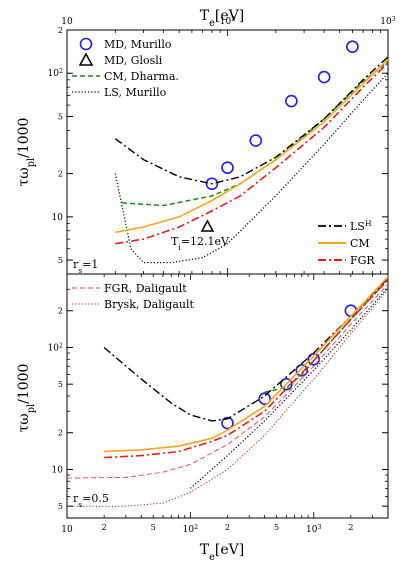  I want to click on bottom-rs-annotation: rs=0.5, so click(91, 500).